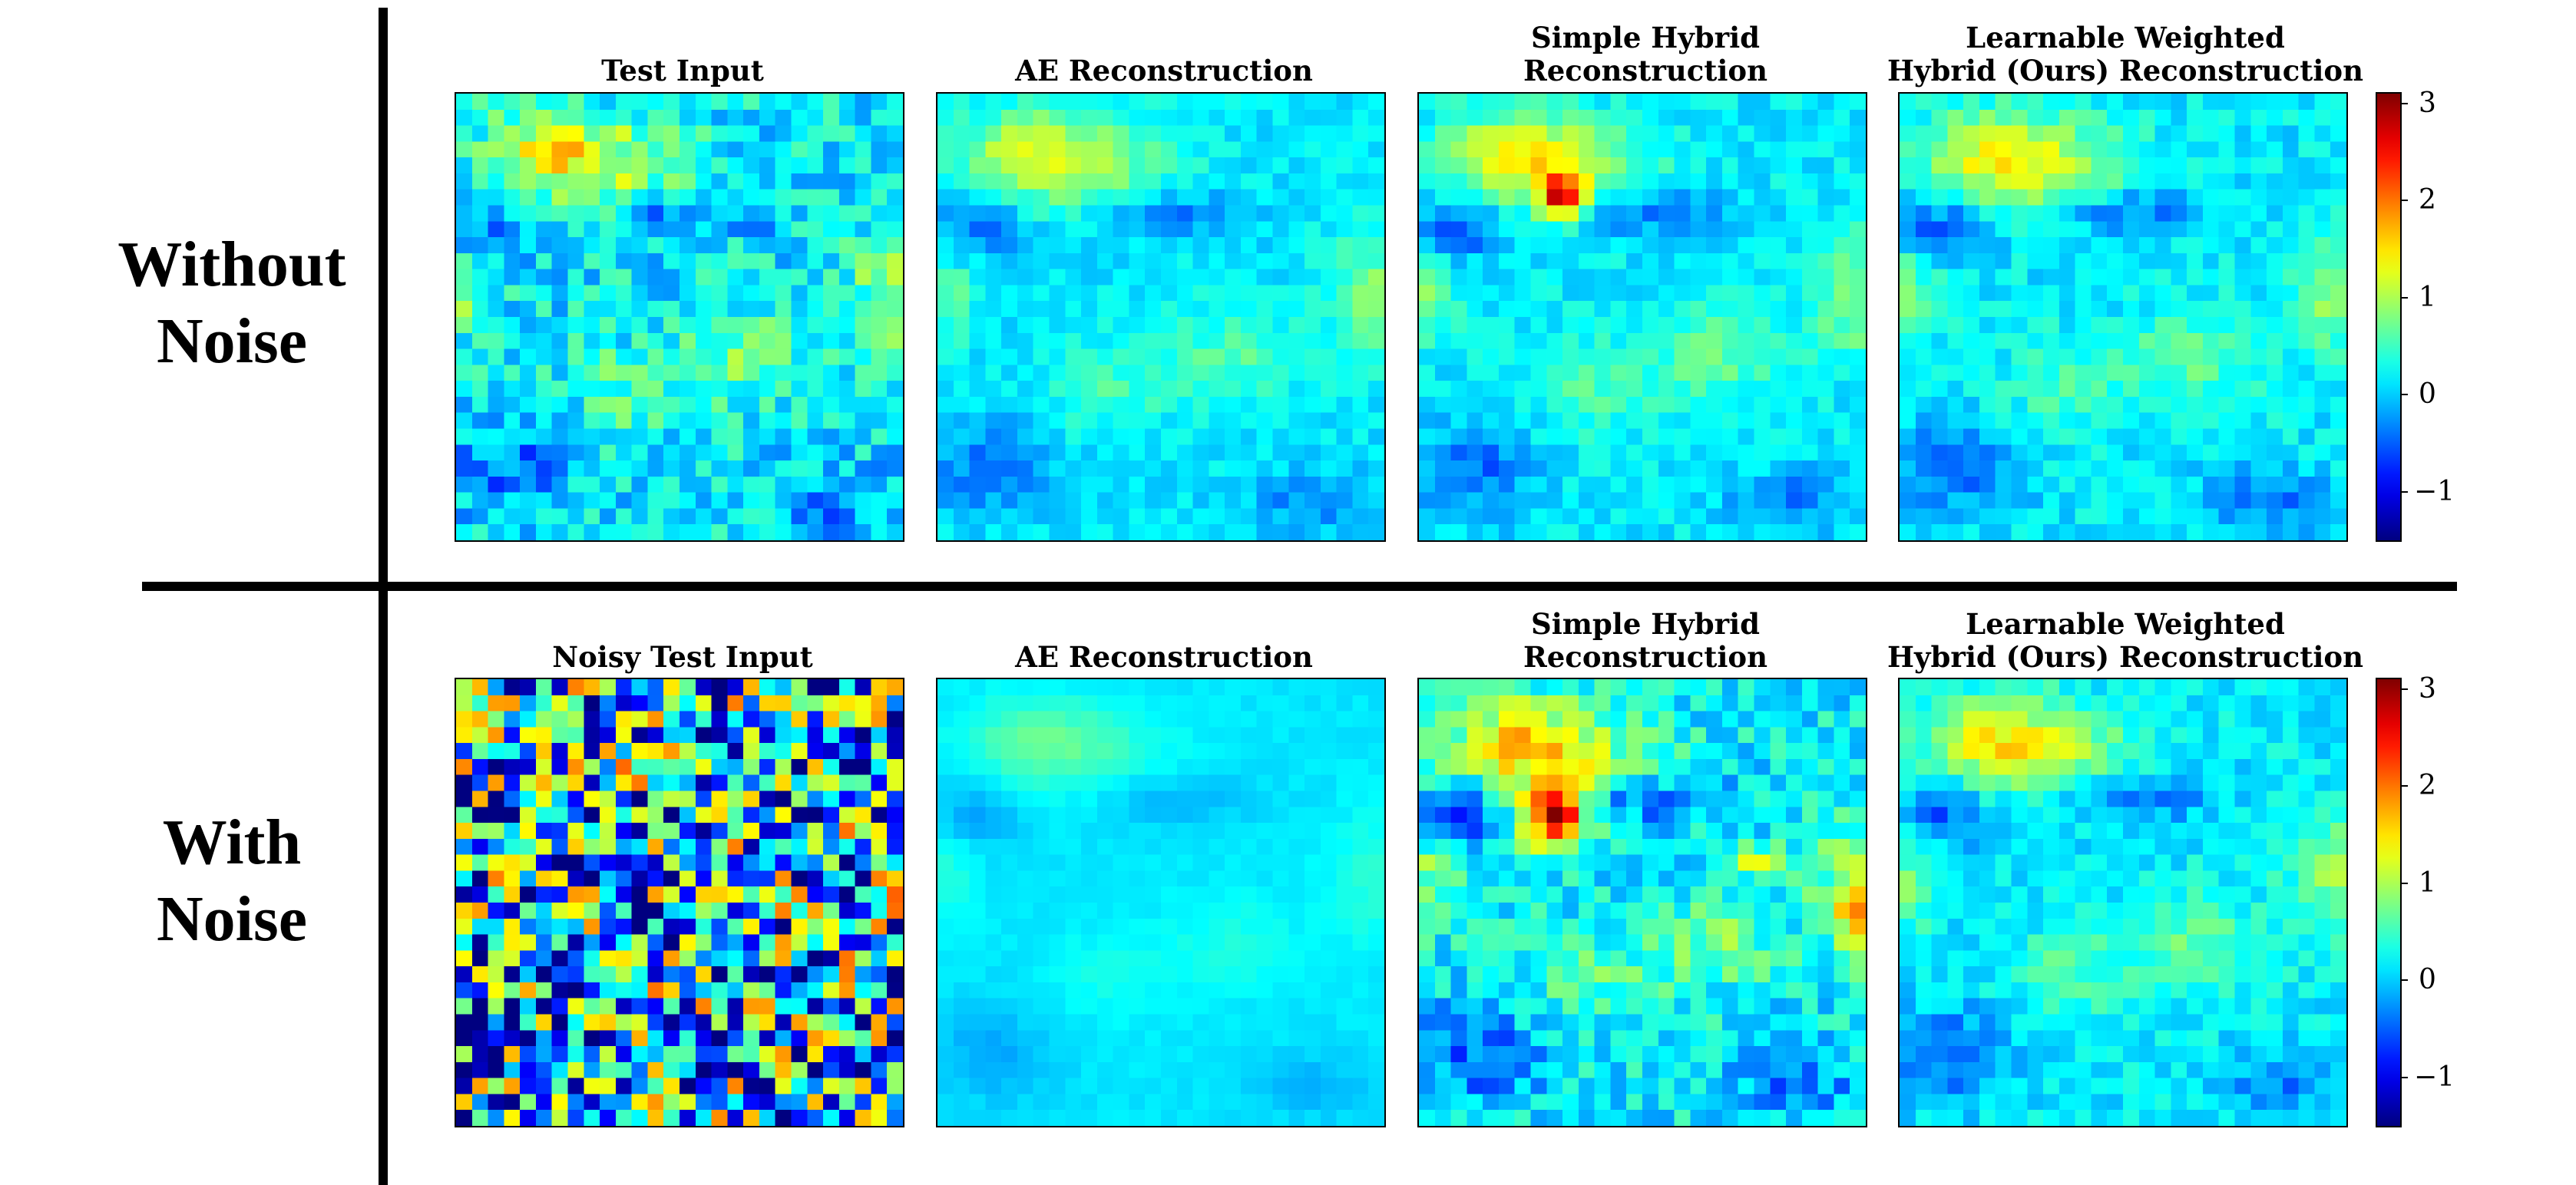  What do you see at coordinates (1299, 586) in the screenshot?
I see `horizontal-divider` at bounding box center [1299, 586].